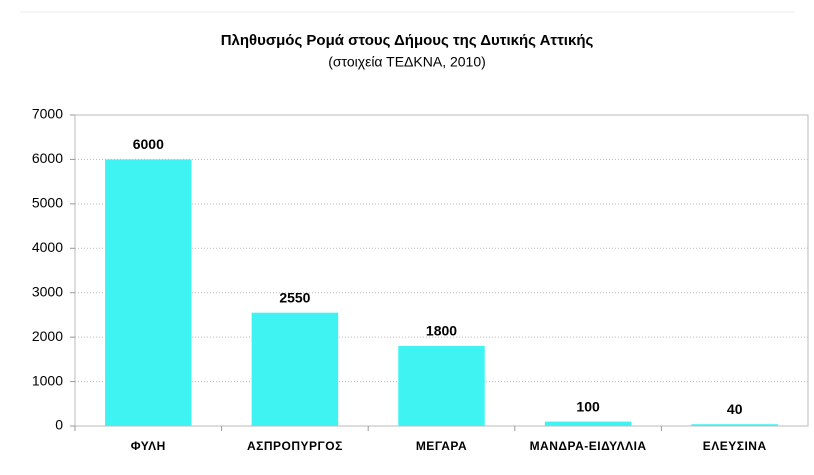 The image size is (814, 475). What do you see at coordinates (588, 446) in the screenshot?
I see `x-tick-label: ΜΑΝΔΡΑ-ΕΙΔΥΛΛΙΑ` at bounding box center [588, 446].